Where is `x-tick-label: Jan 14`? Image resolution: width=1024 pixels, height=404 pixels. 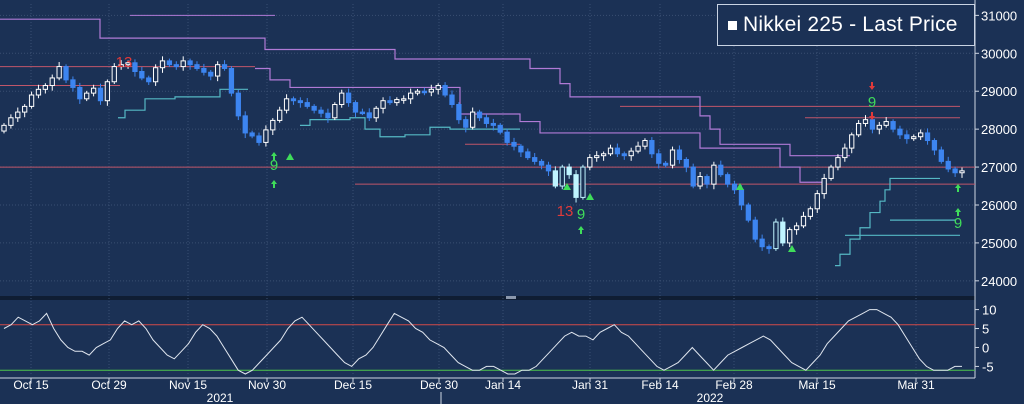
x-tick-label: Jan 14 is located at coordinates (503, 385).